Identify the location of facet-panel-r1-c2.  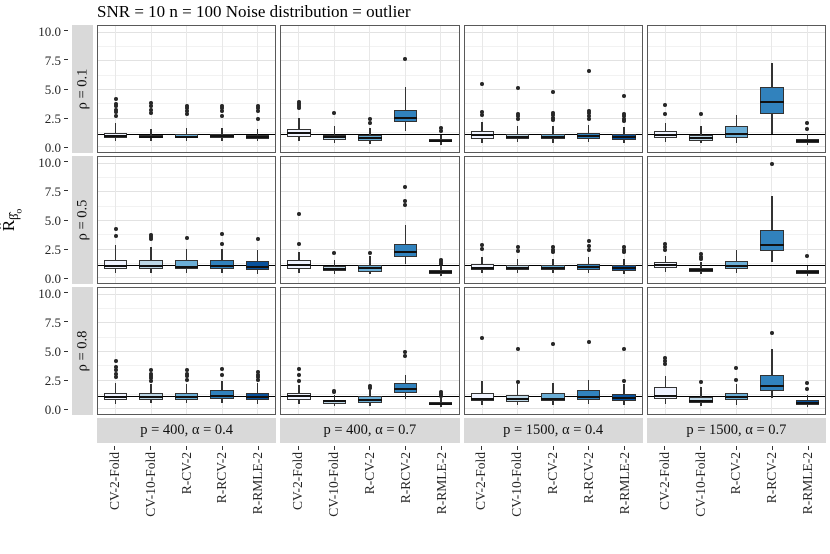
(370, 89).